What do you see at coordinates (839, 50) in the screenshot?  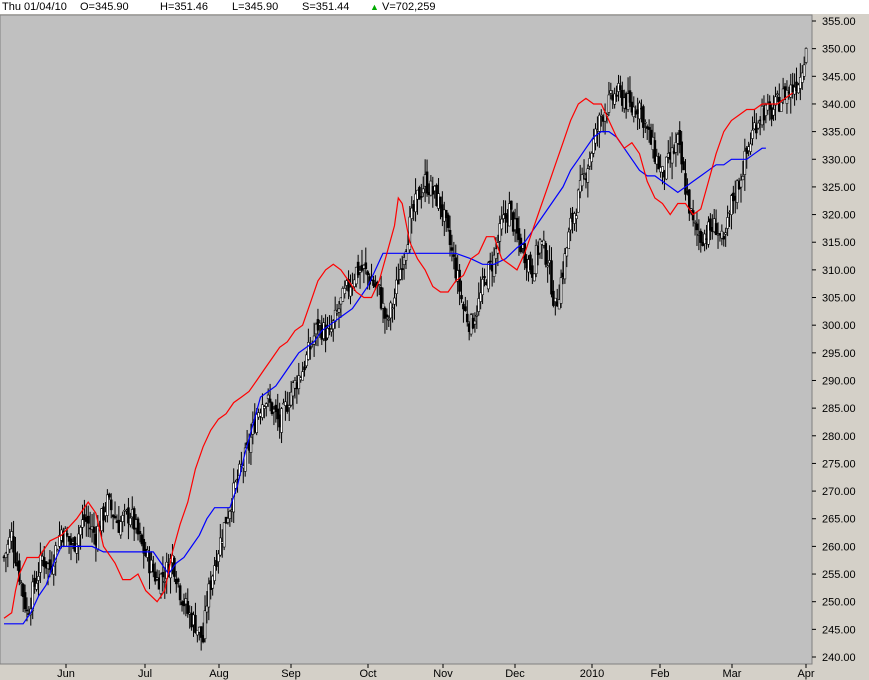 I see `y-tick-label: 350.00` at bounding box center [839, 50].